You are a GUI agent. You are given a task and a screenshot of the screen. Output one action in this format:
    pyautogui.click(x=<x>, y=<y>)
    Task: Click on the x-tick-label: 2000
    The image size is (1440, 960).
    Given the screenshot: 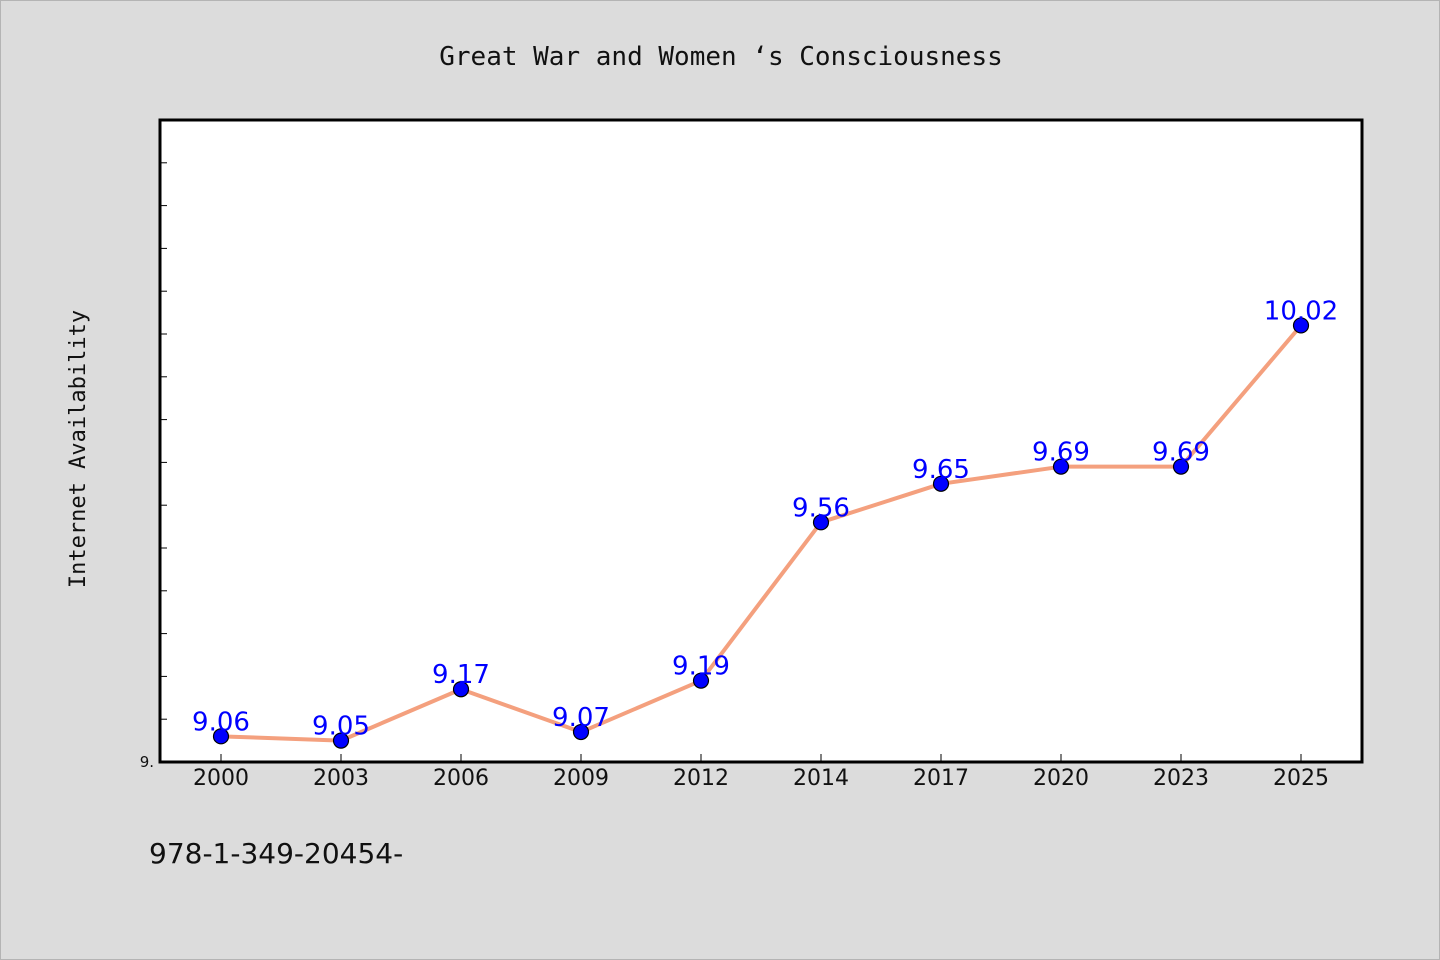 What is the action you would take?
    pyautogui.click(x=221, y=778)
    